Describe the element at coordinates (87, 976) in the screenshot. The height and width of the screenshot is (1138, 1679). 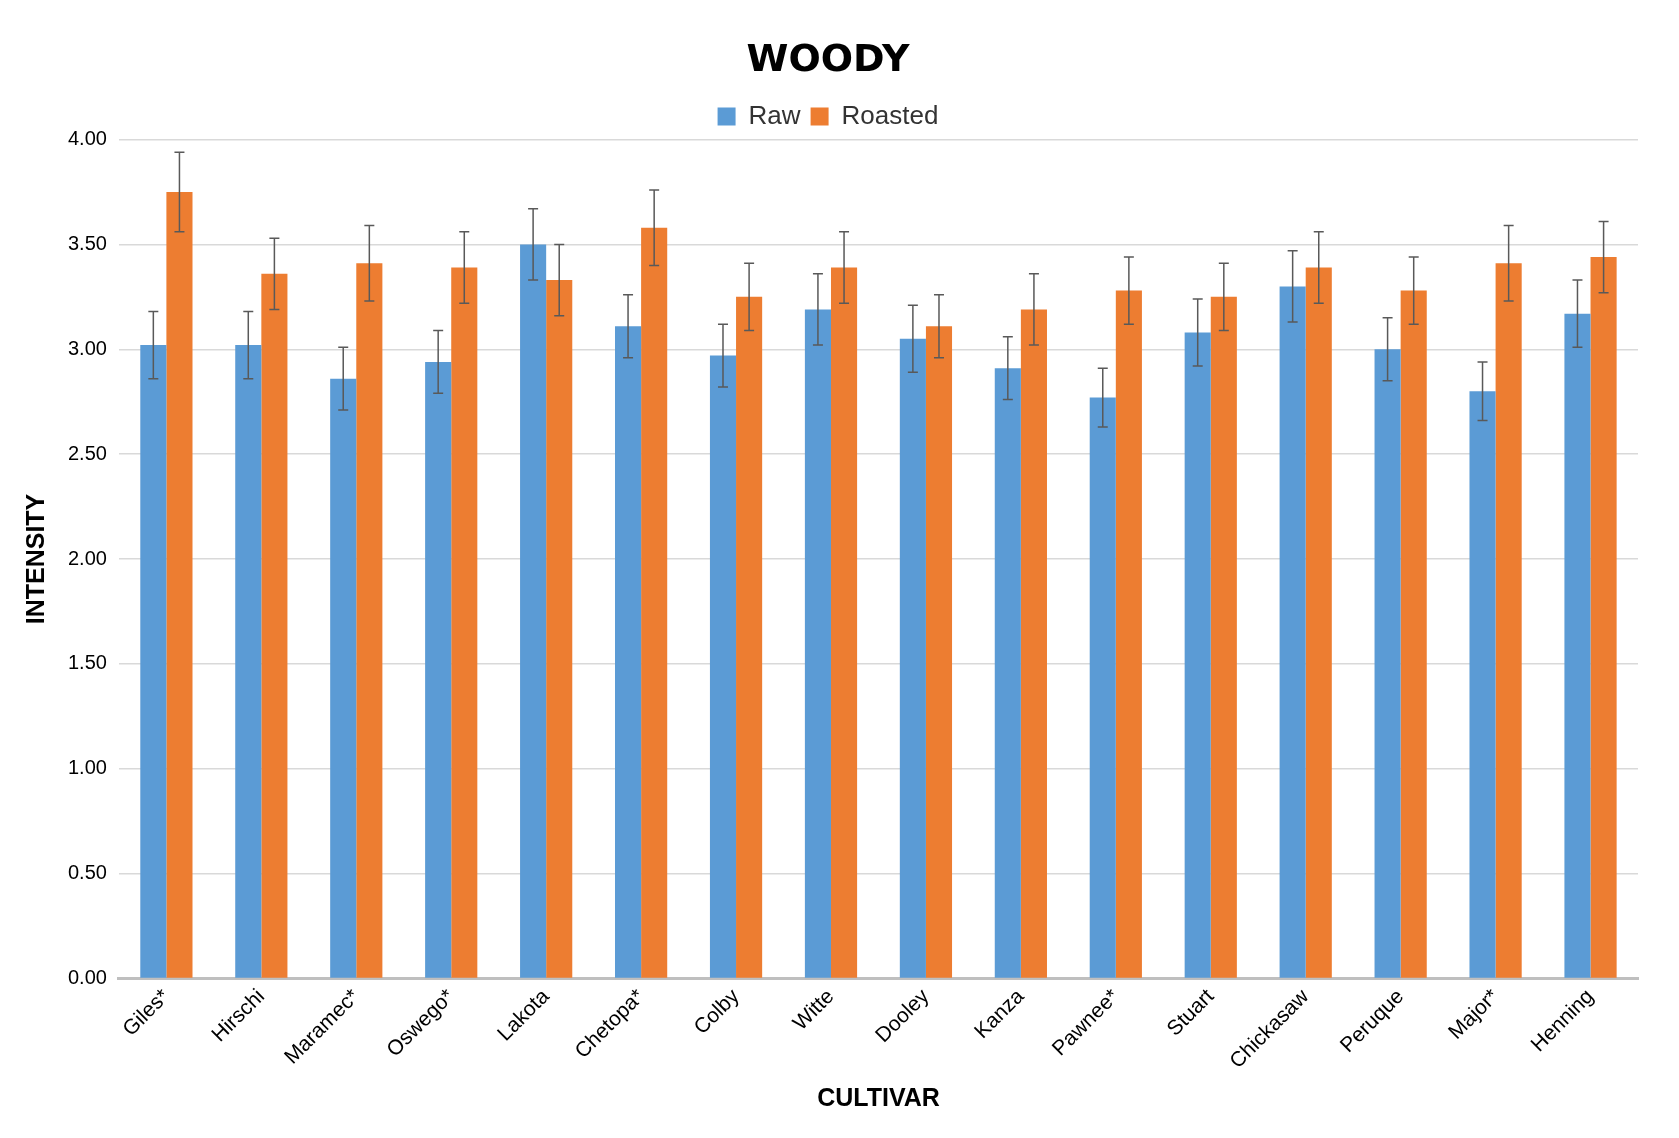
I see `y-tick-label: 0.00` at that location.